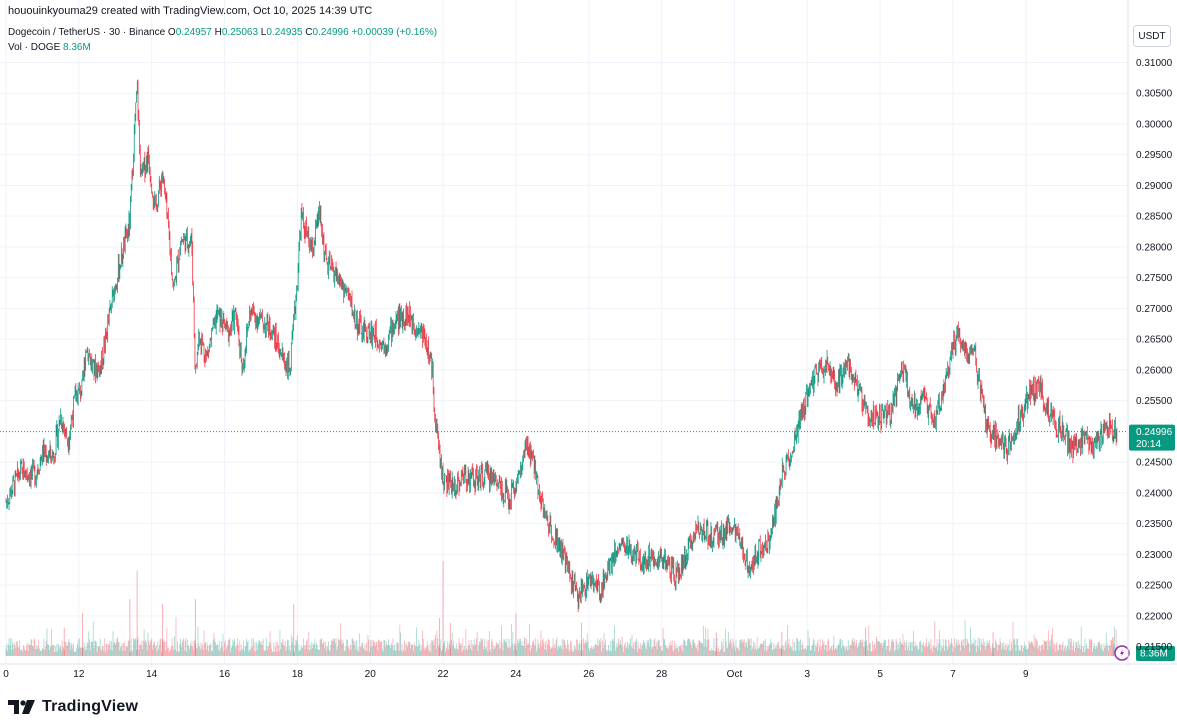 The width and height of the screenshot is (1177, 727). Describe the element at coordinates (240, 32) in the screenshot. I see `high-value: 0.25063` at that location.